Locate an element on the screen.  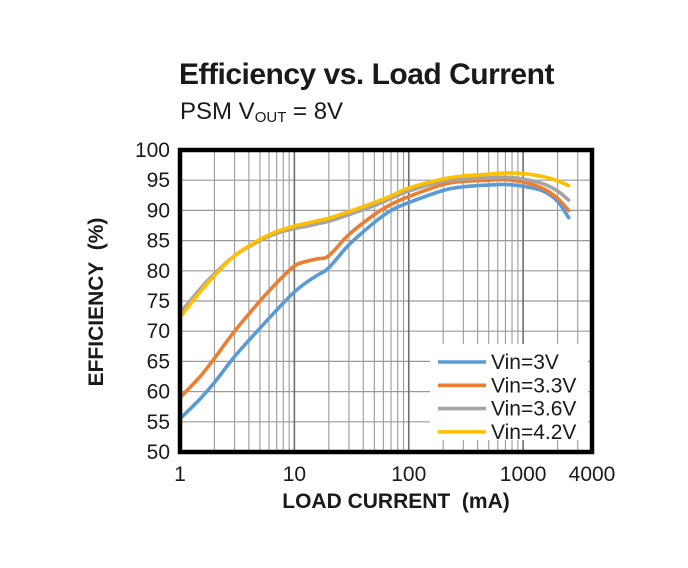
x-tick-label: 4000 is located at coordinates (592, 474).